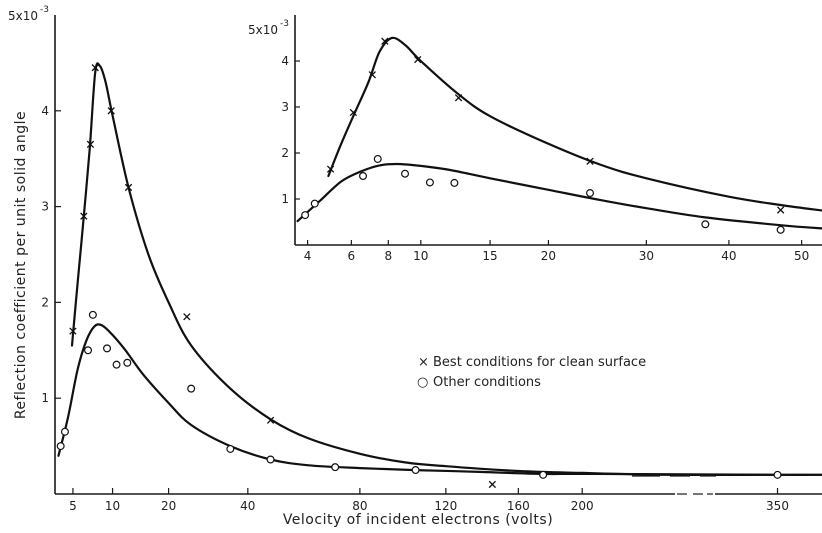  I want to click on main-x-tick-label: 160, so click(518, 506).